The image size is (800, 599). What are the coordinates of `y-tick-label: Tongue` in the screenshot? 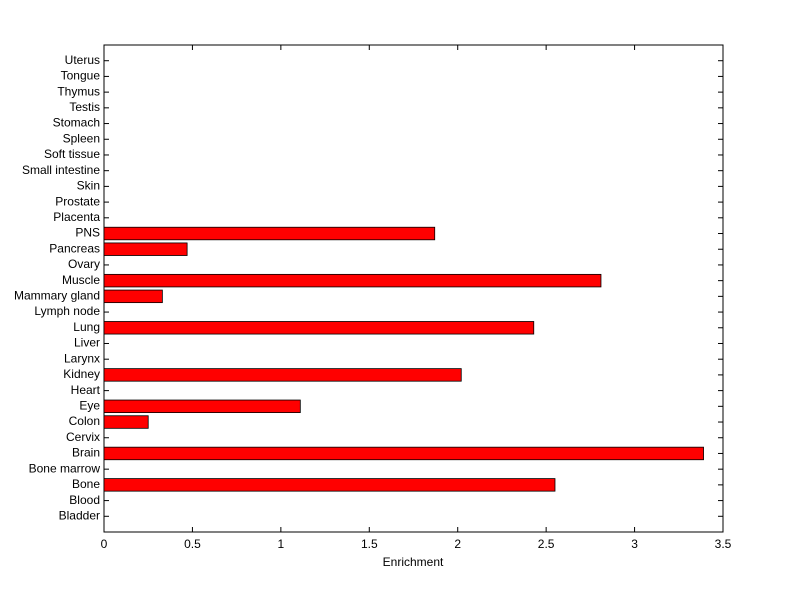 It's located at (81, 76).